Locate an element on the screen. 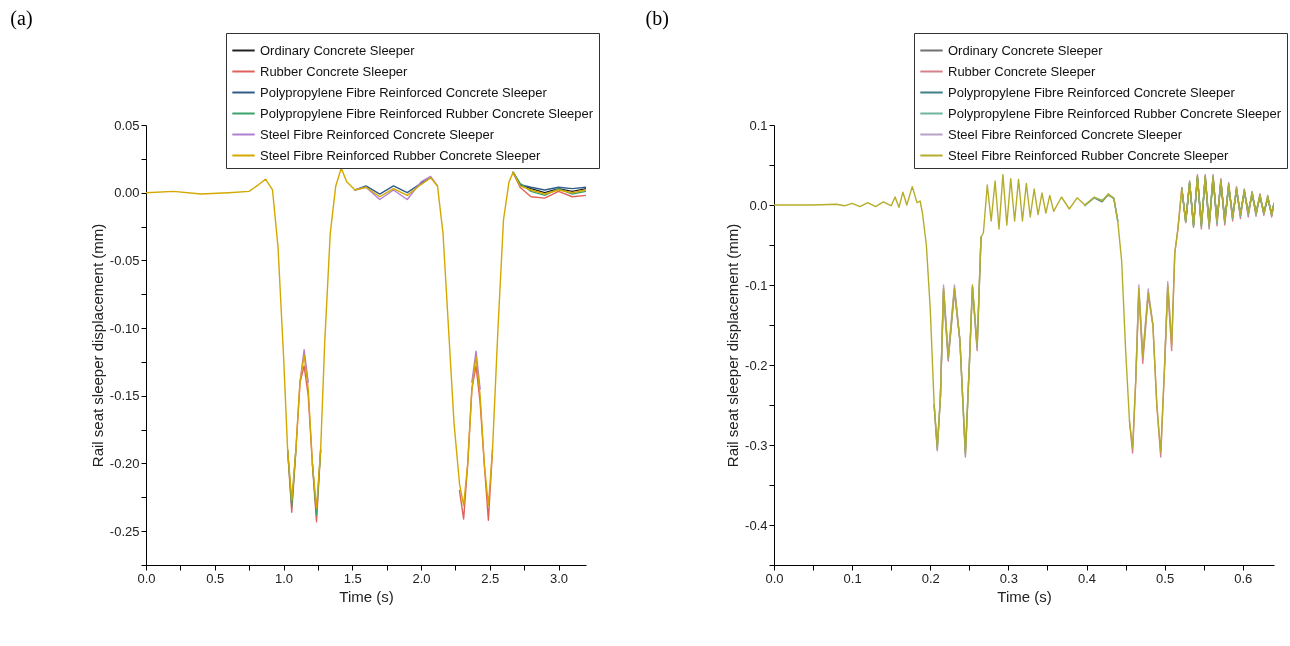 Image resolution: width=1290 pixels, height=646 pixels. y-tick-label: -0.20 is located at coordinates (124, 463).